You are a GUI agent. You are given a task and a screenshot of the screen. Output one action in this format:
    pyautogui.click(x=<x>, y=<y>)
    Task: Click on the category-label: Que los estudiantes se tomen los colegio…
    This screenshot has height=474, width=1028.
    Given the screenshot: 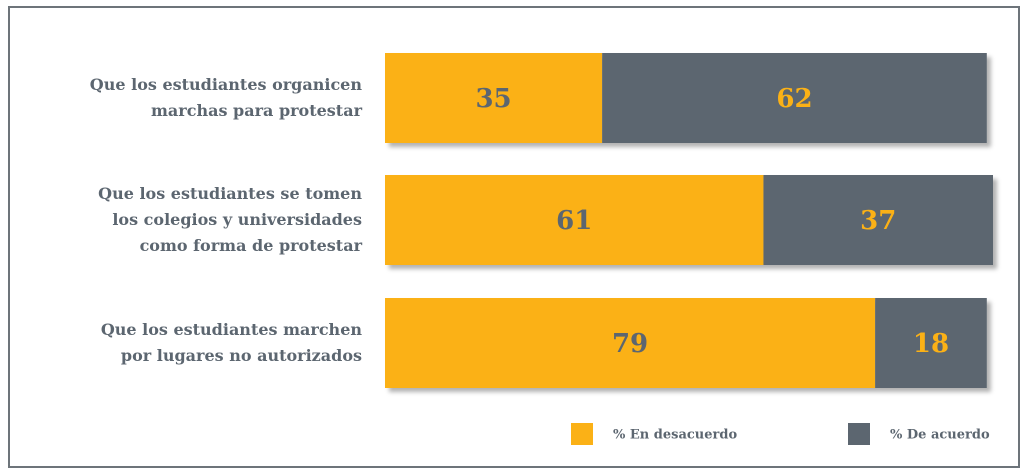 What is the action you would take?
    pyautogui.click(x=230, y=219)
    